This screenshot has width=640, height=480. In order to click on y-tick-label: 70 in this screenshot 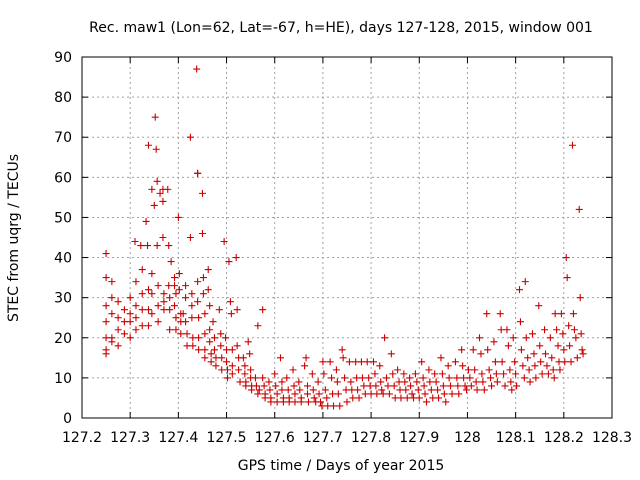, I will do `click(63, 138)`.